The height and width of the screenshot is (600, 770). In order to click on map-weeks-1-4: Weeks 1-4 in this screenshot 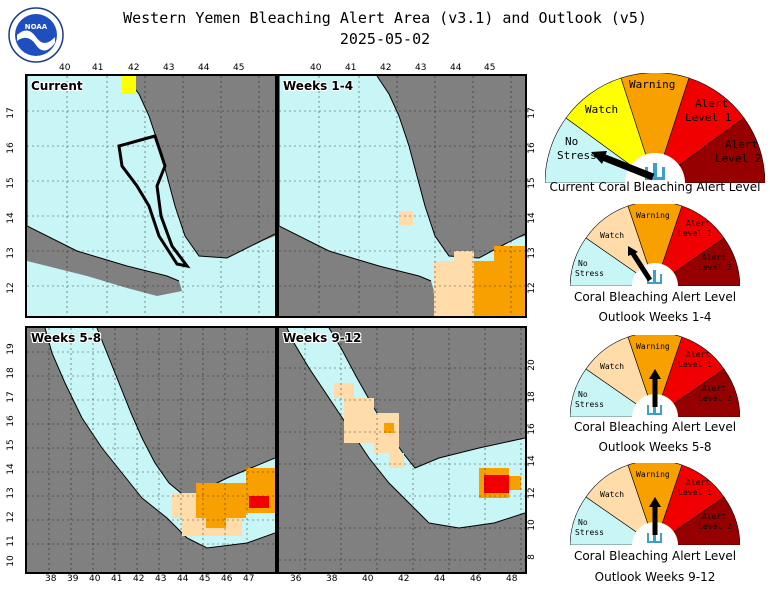, I will do `click(402, 196)`.